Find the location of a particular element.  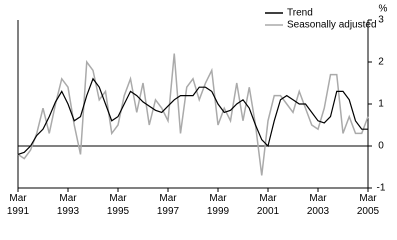

x-tick-label: Mar 1997 is located at coordinates (168, 205).